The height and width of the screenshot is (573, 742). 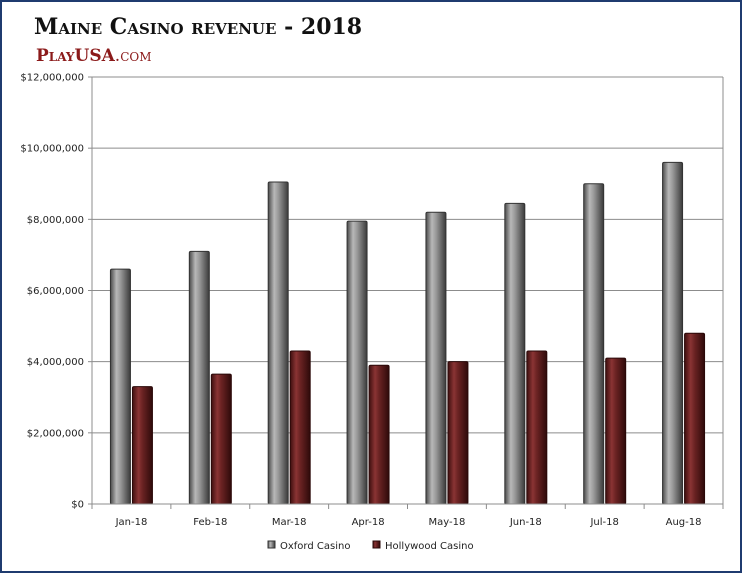 I want to click on y-tick-label: $0, so click(x=77, y=505).